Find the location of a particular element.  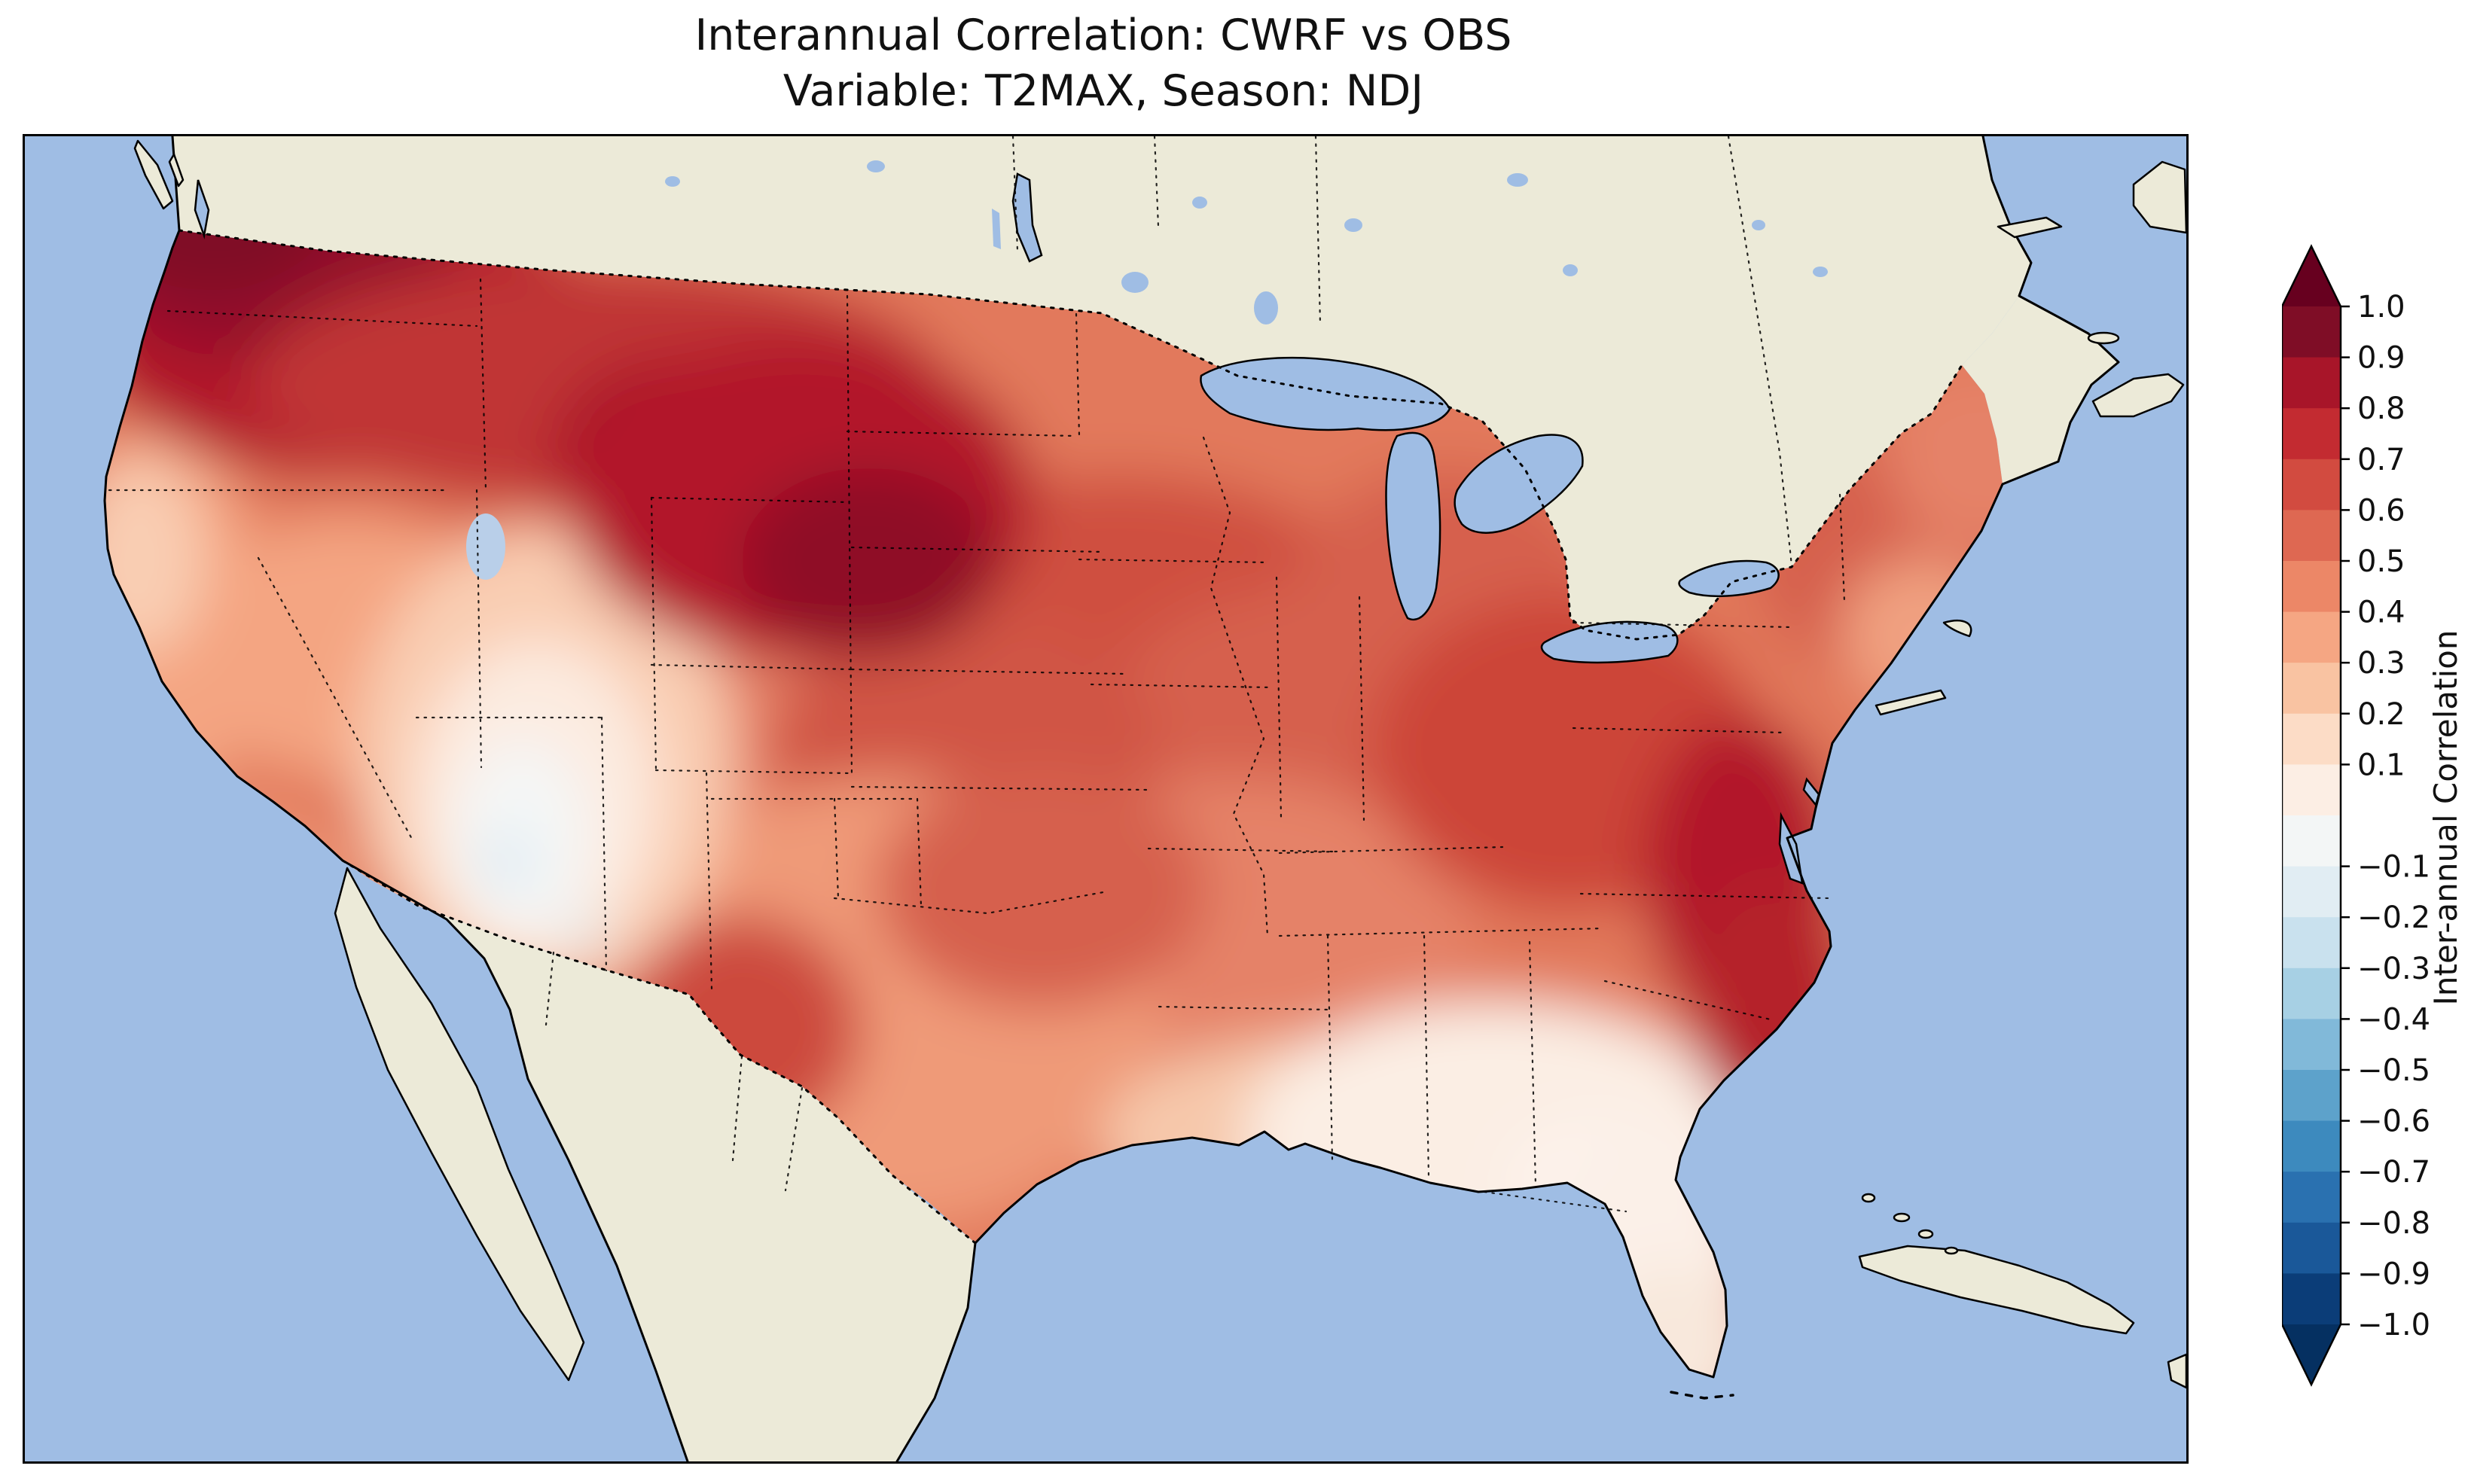

colorbar-tick-label: 0.1 is located at coordinates (2381, 765).